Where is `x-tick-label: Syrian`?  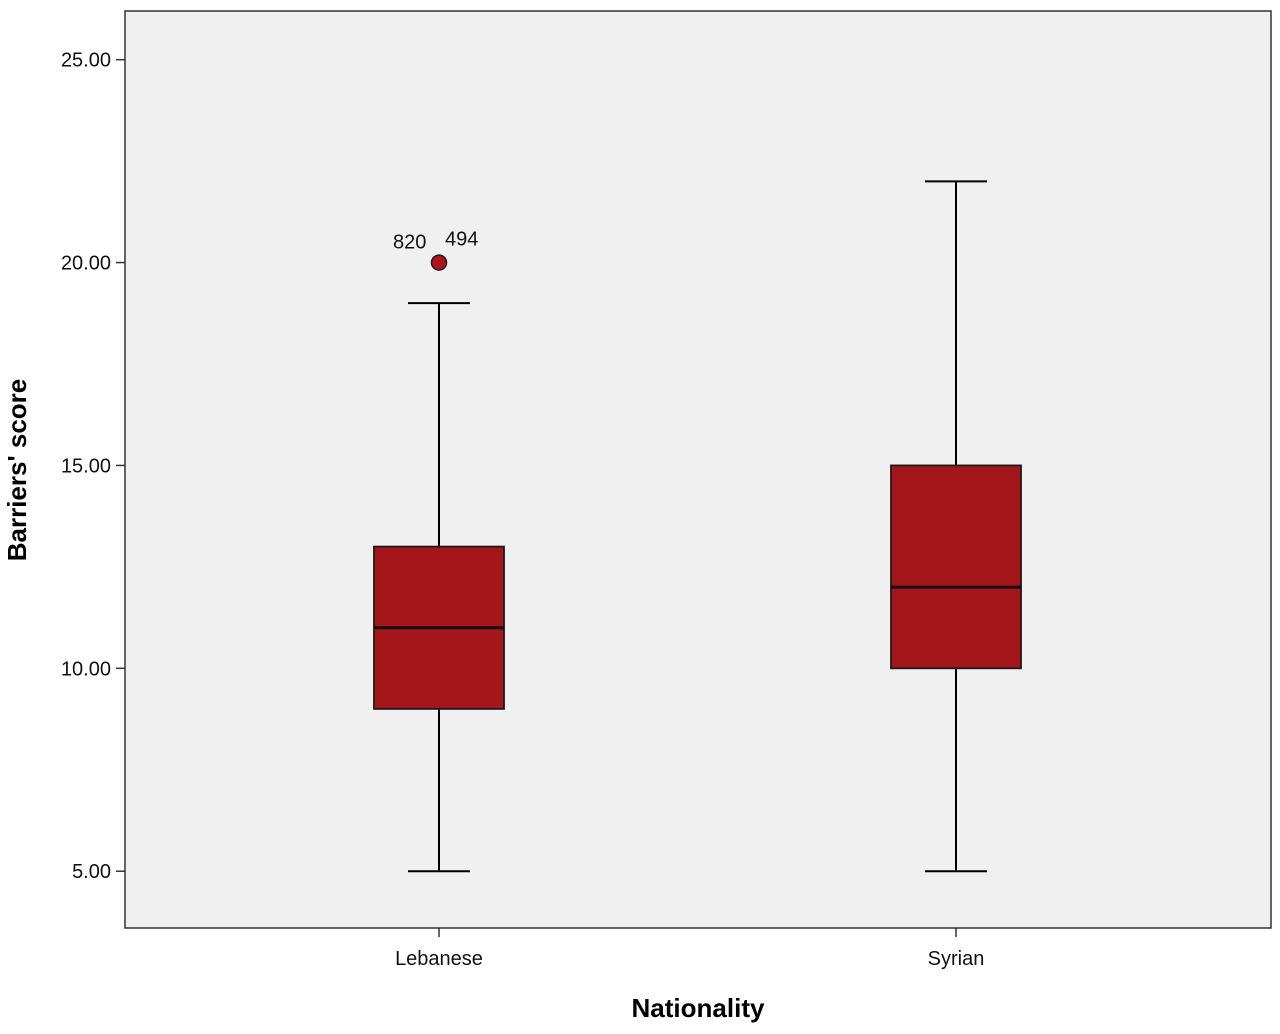
x-tick-label: Syrian is located at coordinates (956, 959).